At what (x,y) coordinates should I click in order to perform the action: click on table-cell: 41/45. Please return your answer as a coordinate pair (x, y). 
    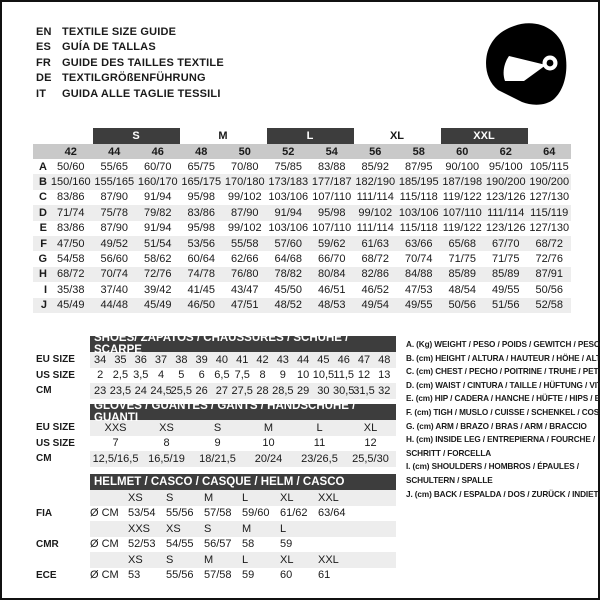
    Looking at the image, I should click on (201, 289).